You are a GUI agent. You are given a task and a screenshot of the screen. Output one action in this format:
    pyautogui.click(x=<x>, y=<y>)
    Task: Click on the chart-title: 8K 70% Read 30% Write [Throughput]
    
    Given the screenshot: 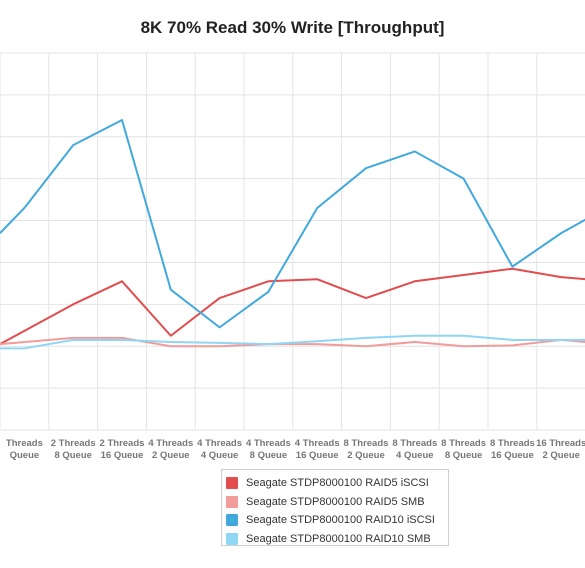 What is the action you would take?
    pyautogui.click(x=292, y=27)
    